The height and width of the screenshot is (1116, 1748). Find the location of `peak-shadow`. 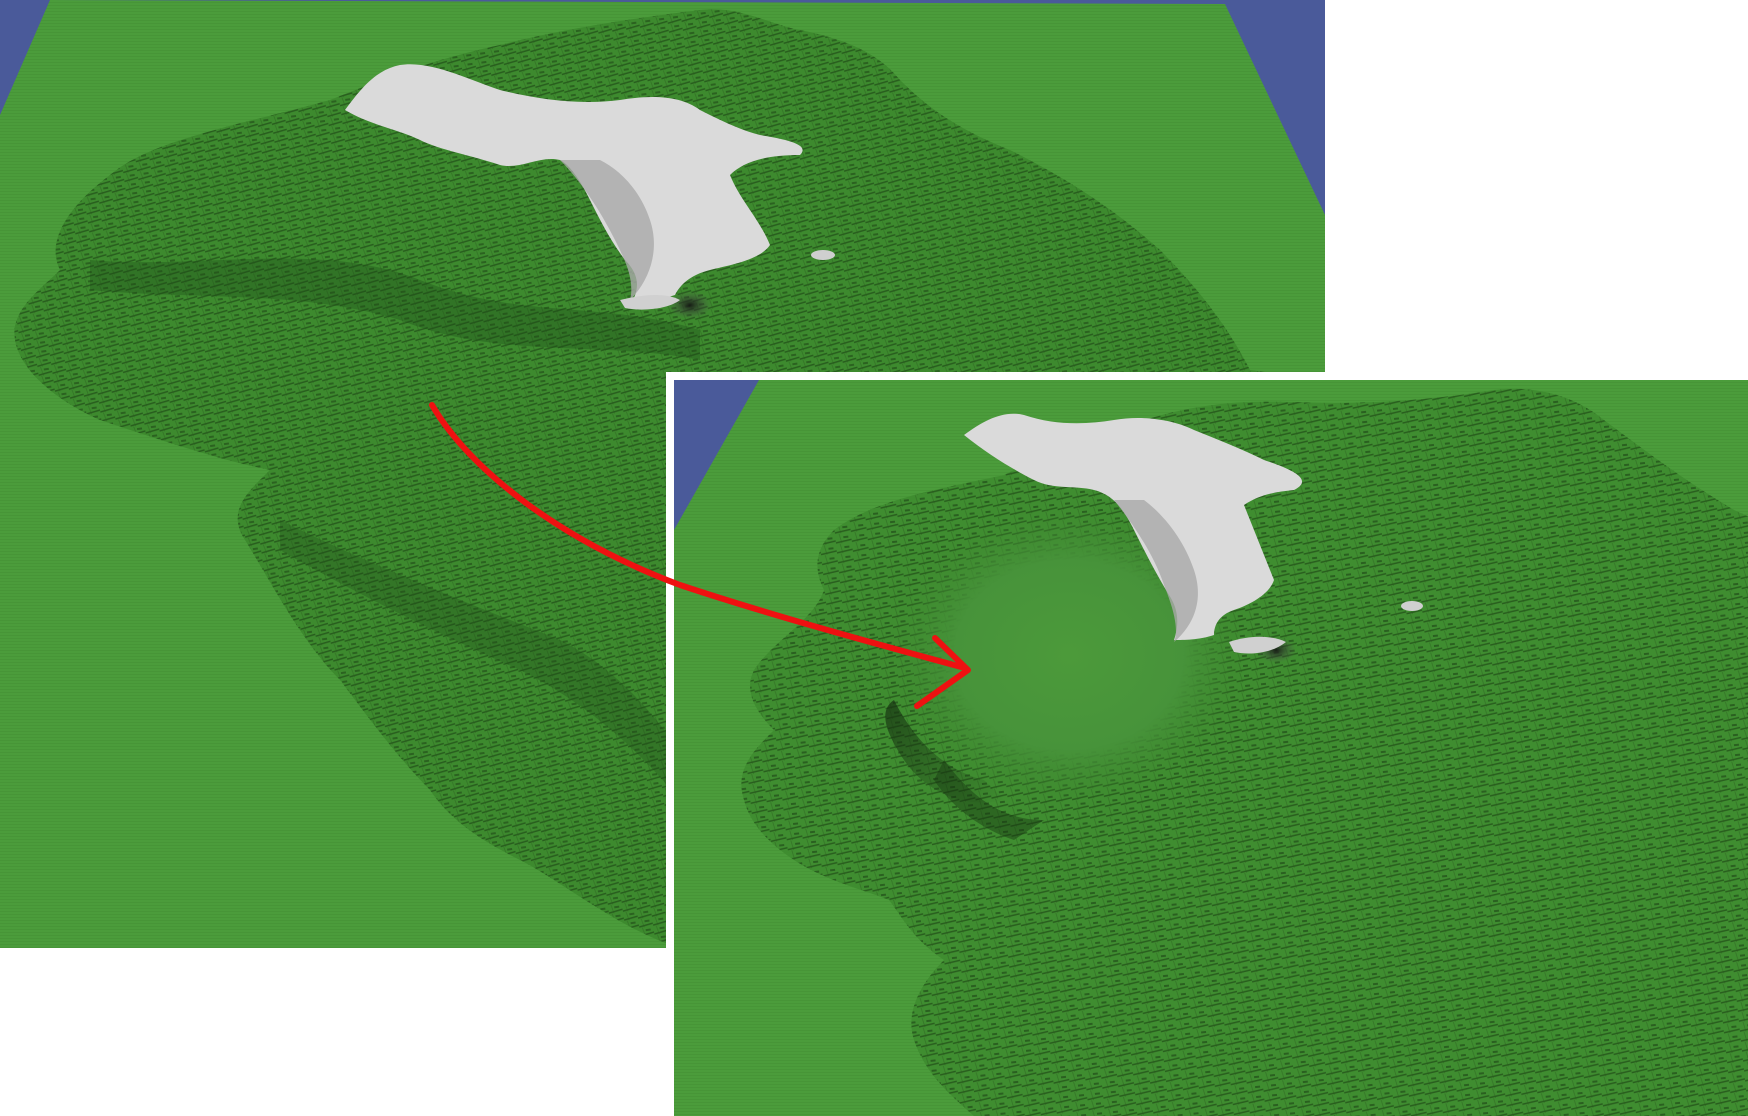

peak-shadow is located at coordinates (690, 305).